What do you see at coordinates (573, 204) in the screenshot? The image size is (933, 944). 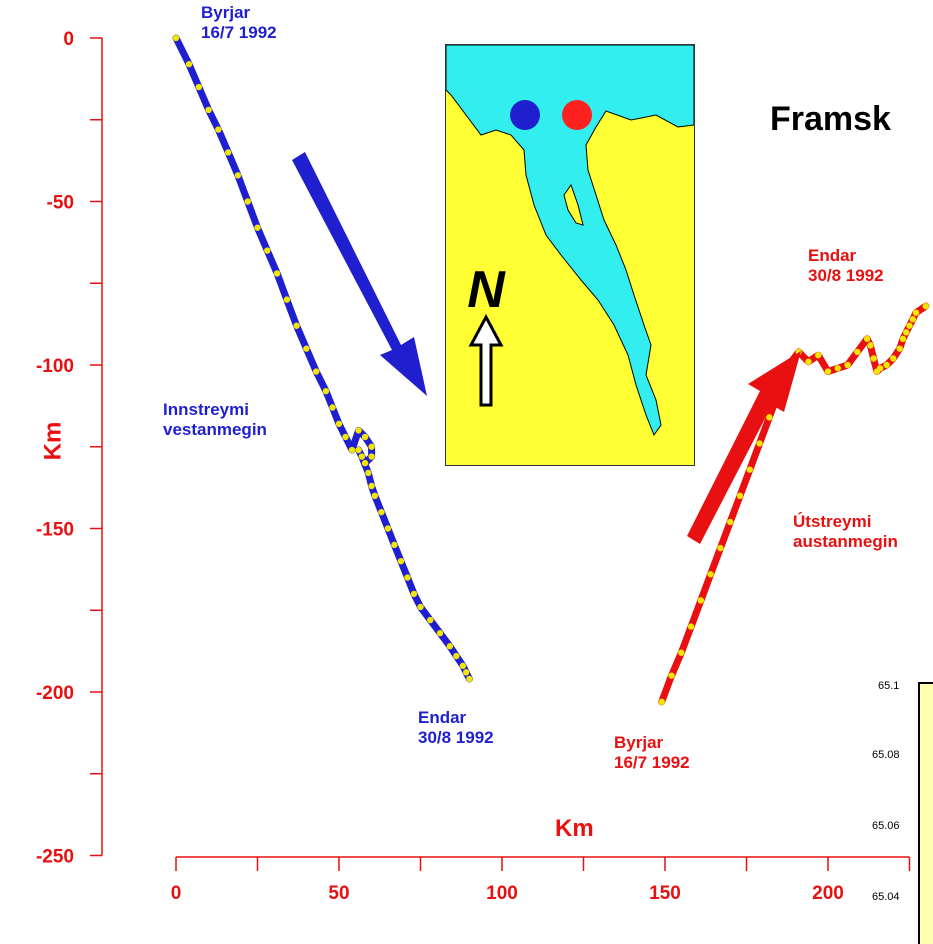 I see `island` at bounding box center [573, 204].